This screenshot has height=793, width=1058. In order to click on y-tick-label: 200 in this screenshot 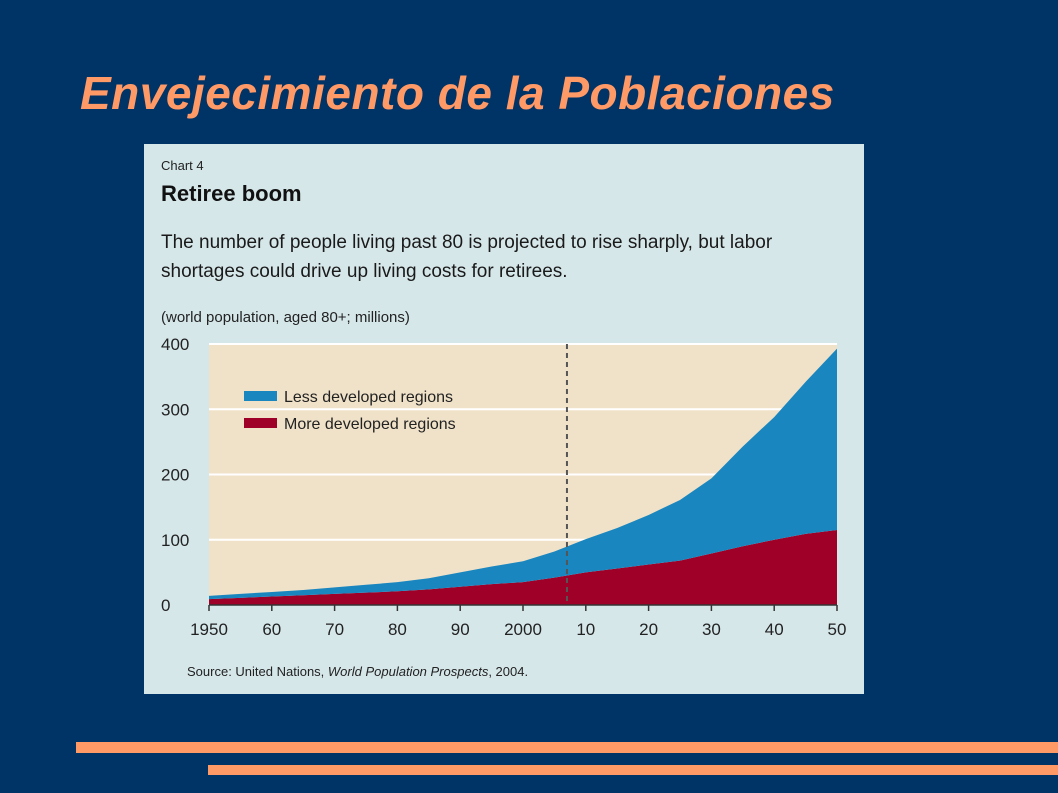, I will do `click(175, 475)`.